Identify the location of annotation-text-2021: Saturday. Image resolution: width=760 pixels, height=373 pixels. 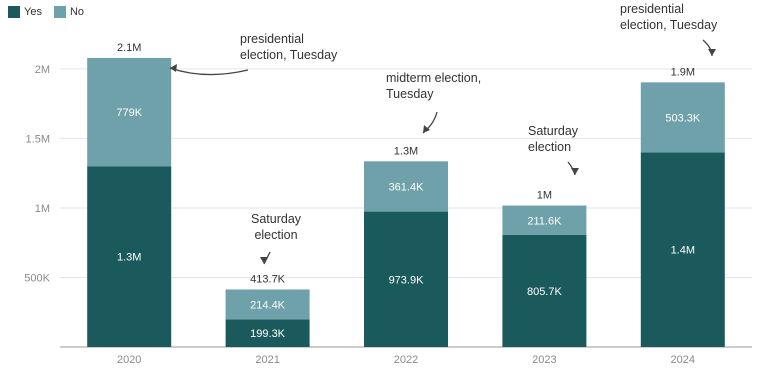
(276, 219).